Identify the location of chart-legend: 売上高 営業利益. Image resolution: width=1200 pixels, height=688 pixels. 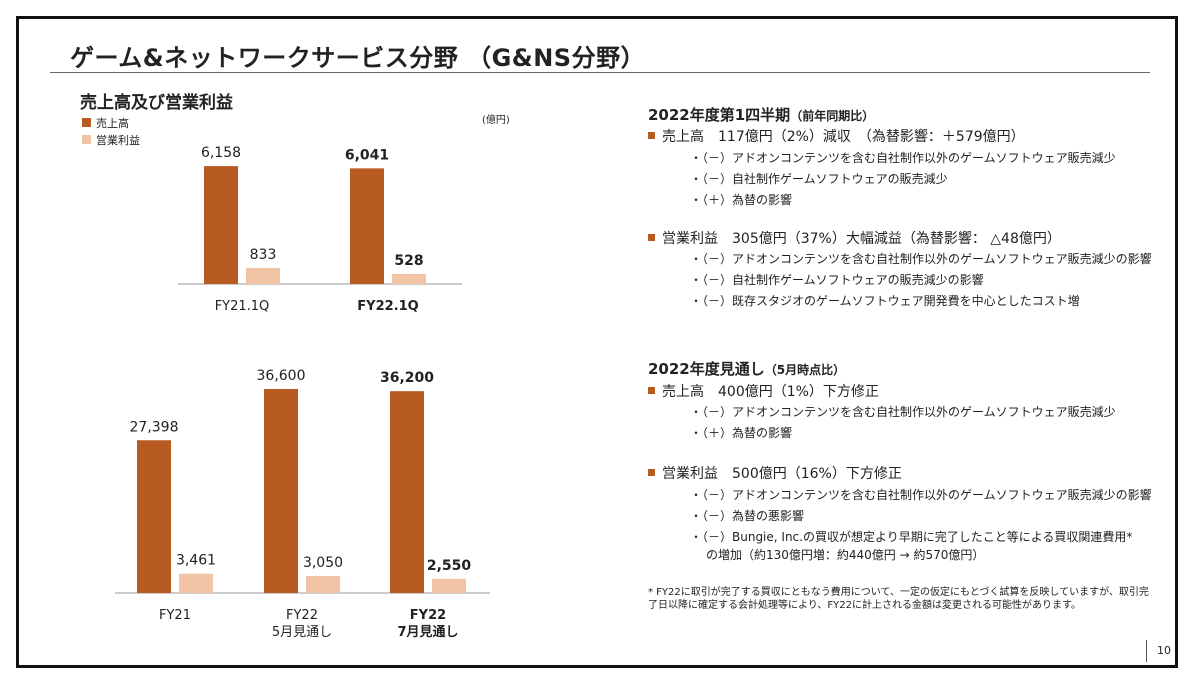
(111, 131).